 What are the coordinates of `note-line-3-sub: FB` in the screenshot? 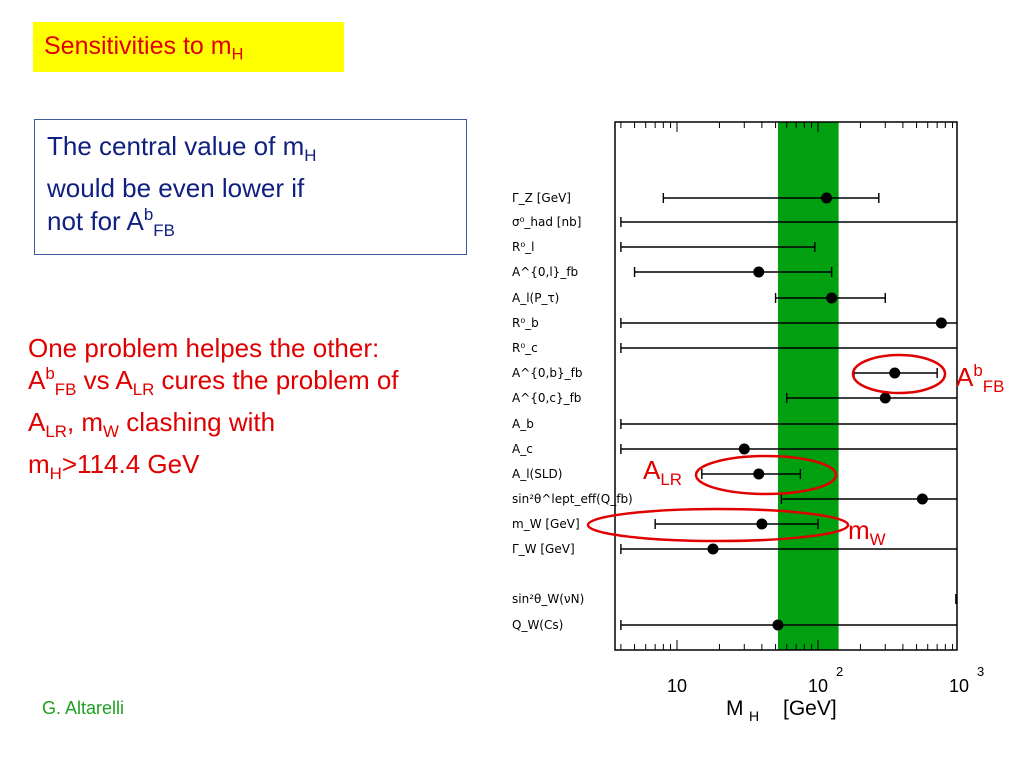 It's located at (164, 230).